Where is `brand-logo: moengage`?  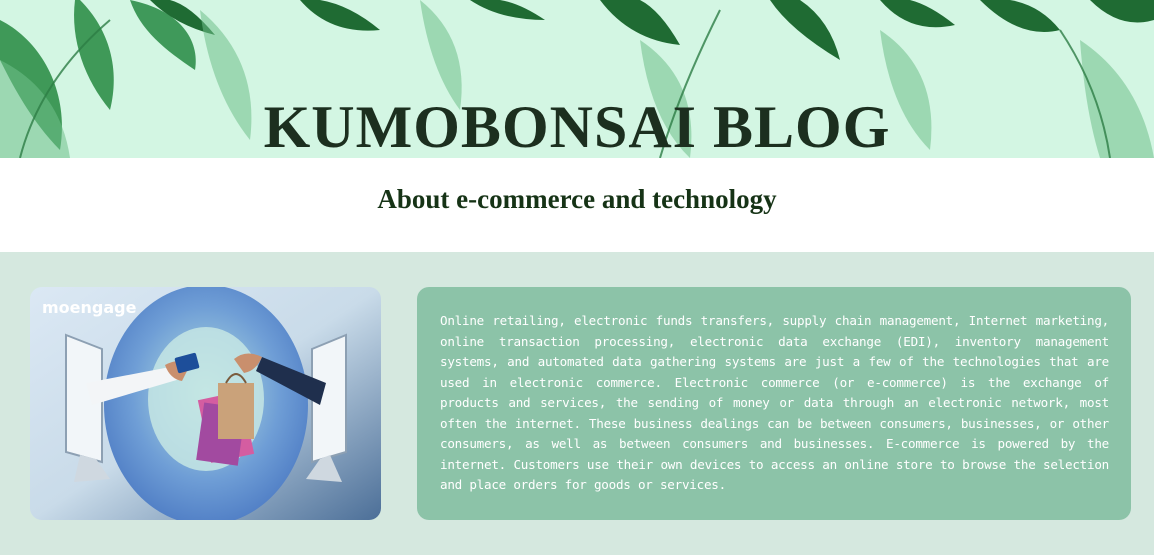
brand-logo: moengage is located at coordinates (89, 307).